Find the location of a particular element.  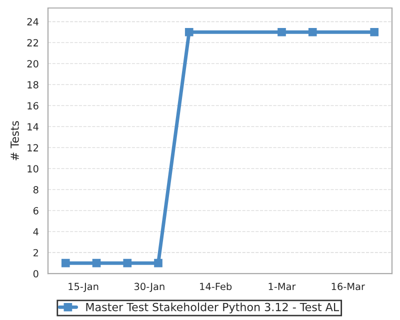

x-tick-label: 14-Feb is located at coordinates (216, 286).